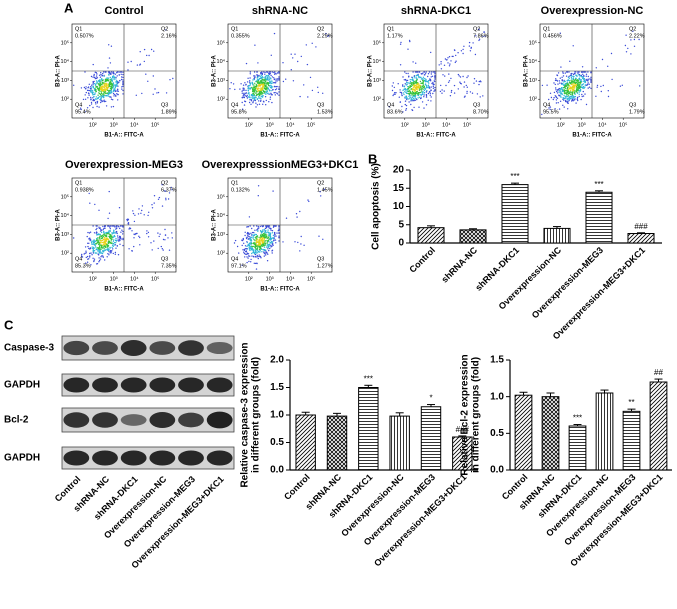  What do you see at coordinates (401, 243) in the screenshot?
I see `y-tick-label: 0` at bounding box center [401, 243].